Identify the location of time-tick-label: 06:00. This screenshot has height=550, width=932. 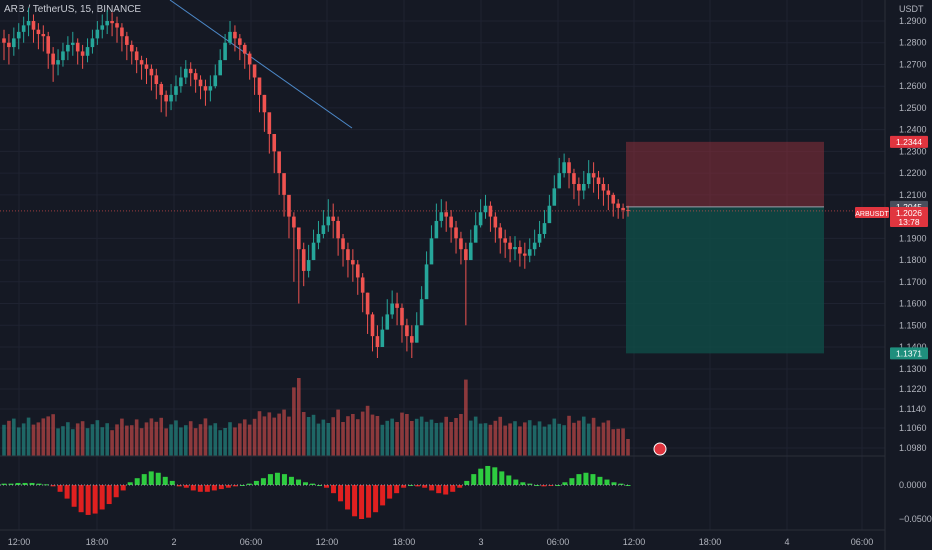
(558, 542).